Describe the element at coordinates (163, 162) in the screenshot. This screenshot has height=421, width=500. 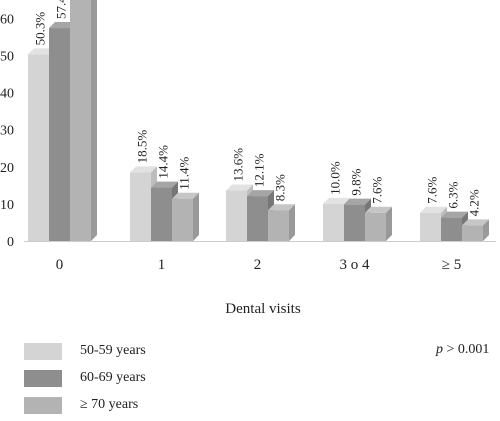
I see `data-label: 14.4%` at that location.